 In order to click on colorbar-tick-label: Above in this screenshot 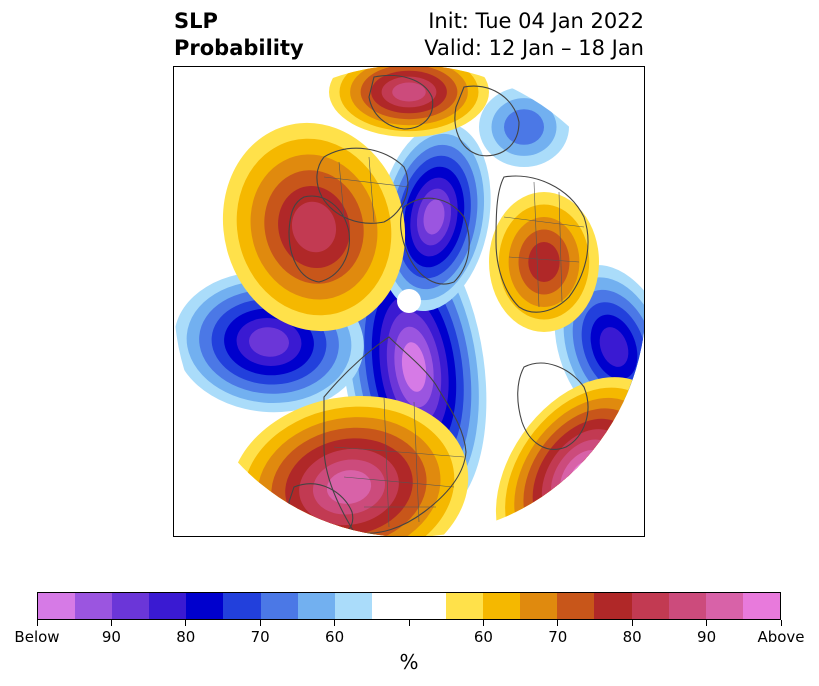, I will do `click(781, 637)`.